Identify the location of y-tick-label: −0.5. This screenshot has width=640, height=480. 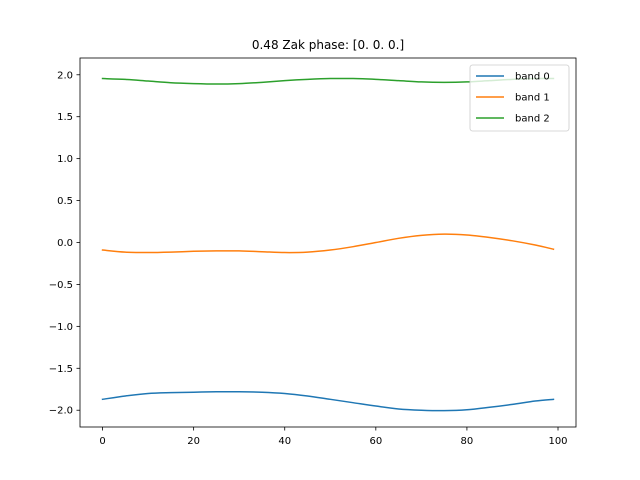
(61, 285).